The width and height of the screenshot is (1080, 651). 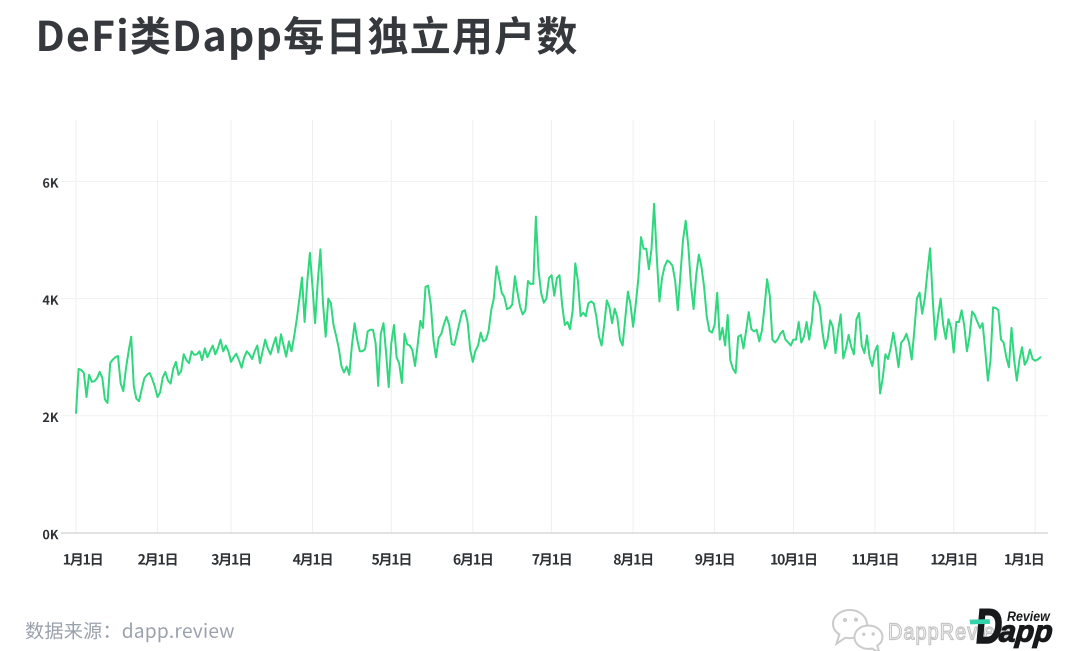 I want to click on svg-text: Review, so click(x=1029, y=616).